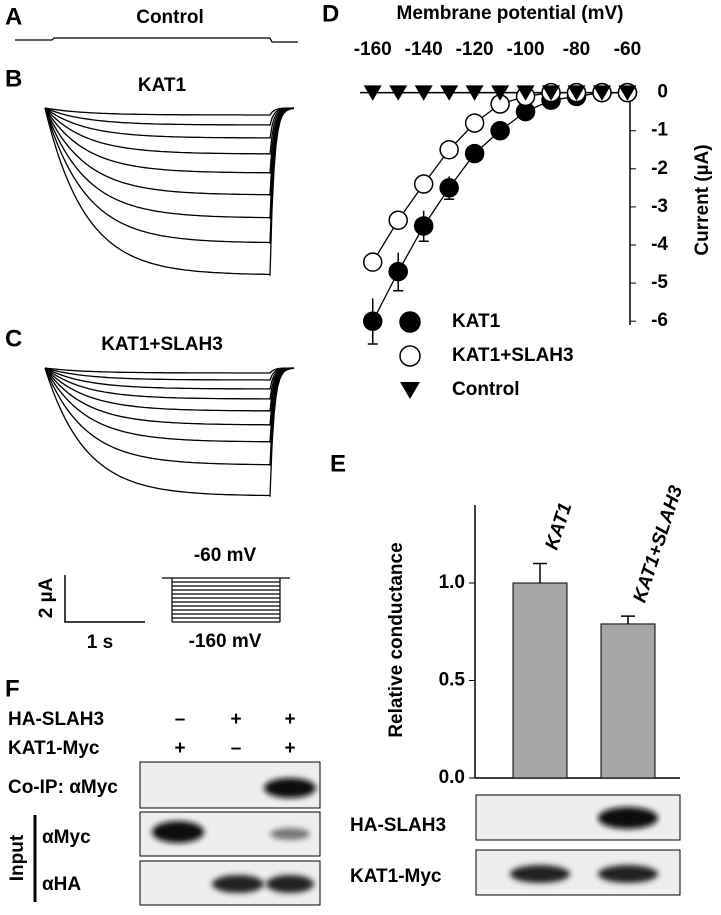 The height and width of the screenshot is (915, 721). Describe the element at coordinates (13, 78) in the screenshot. I see `panel-label: B` at that location.